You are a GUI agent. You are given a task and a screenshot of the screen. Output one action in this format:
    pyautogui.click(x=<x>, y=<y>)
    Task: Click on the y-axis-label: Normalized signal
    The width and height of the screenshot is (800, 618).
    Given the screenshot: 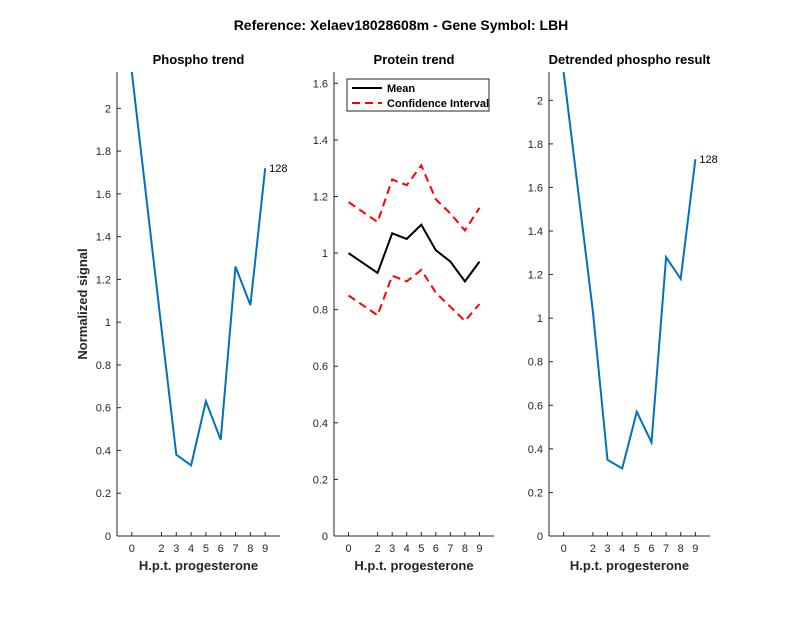 What is the action you would take?
    pyautogui.click(x=82, y=303)
    